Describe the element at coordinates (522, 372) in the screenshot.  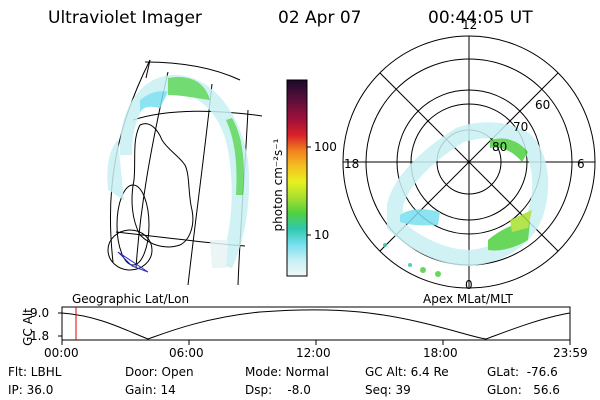
I see `info-glat: GLat: -76.6` at that location.